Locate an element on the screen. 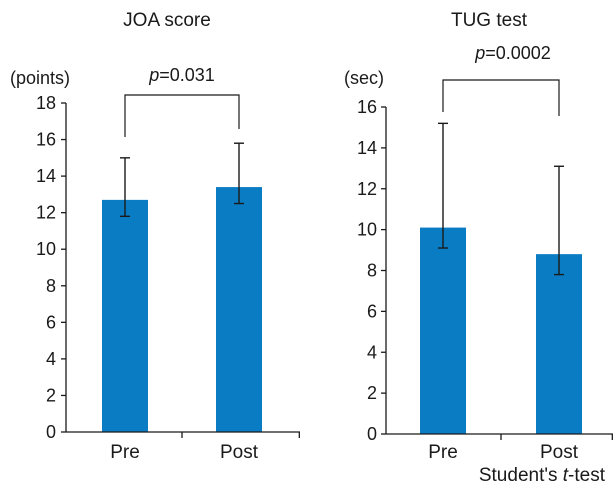 The image size is (613, 486). y-ticks-joa: 0 2 4 6 8 10 12 14 16 18 is located at coordinates (51, 267).